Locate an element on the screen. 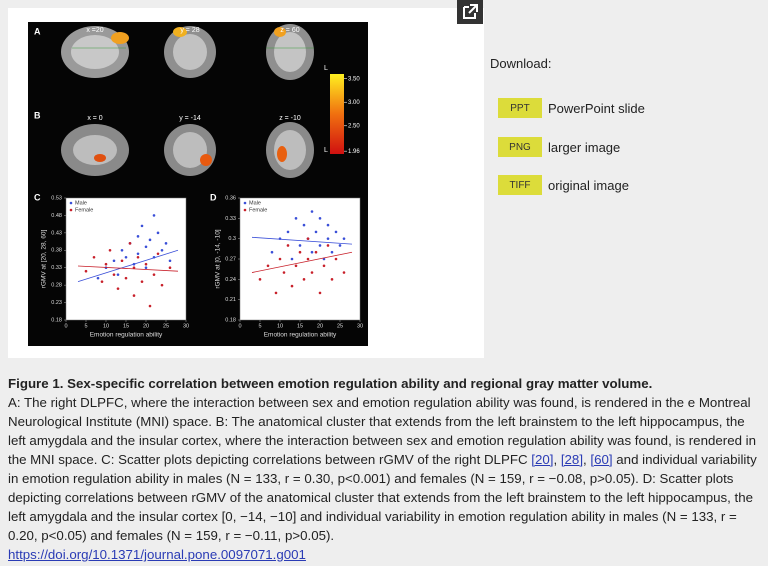  y-tick-label: 0.3 is located at coordinates (232, 239).